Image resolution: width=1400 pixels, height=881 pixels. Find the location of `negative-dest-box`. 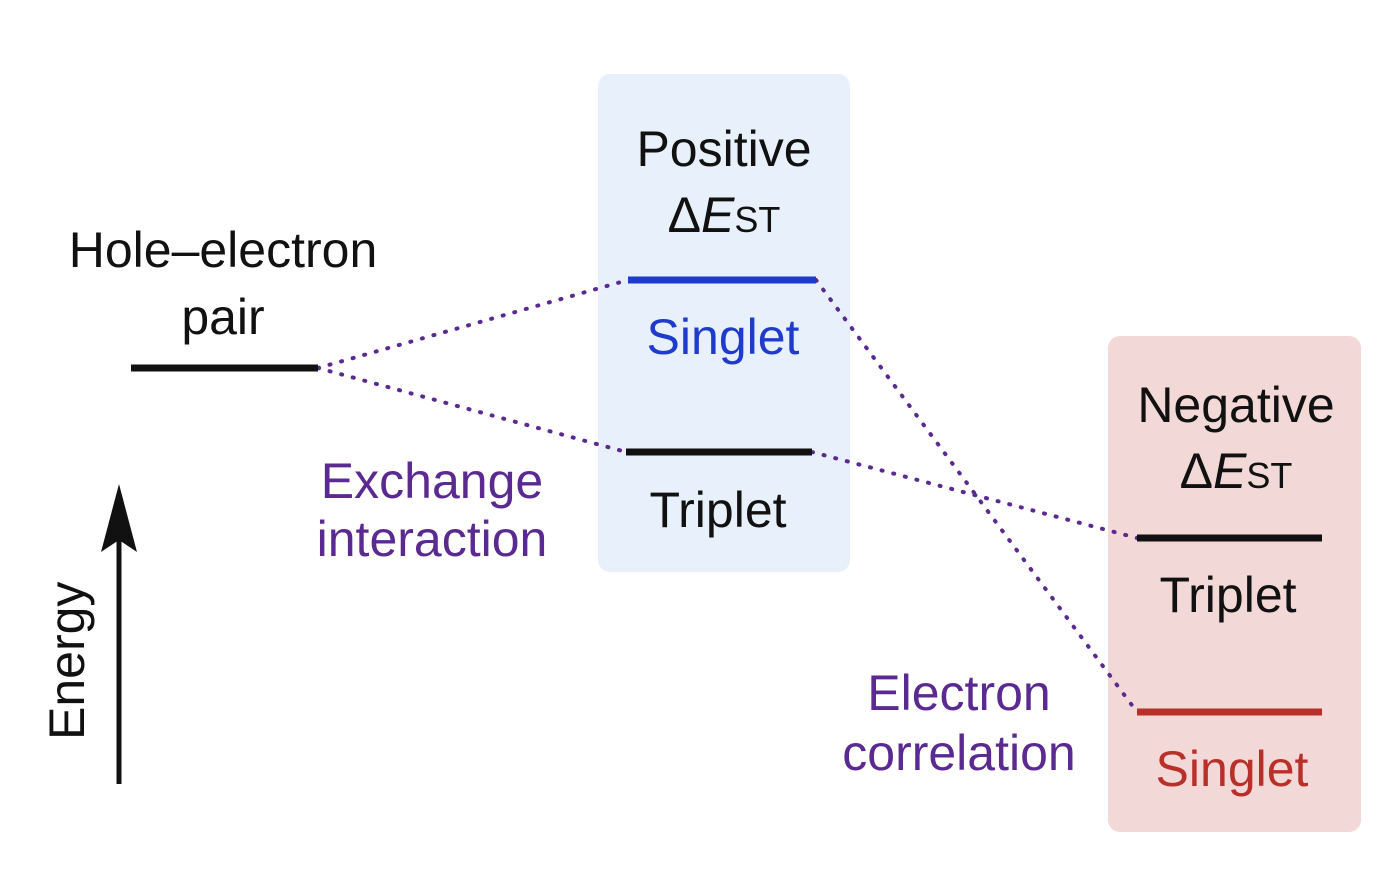

negative-dest-box is located at coordinates (1234, 584).